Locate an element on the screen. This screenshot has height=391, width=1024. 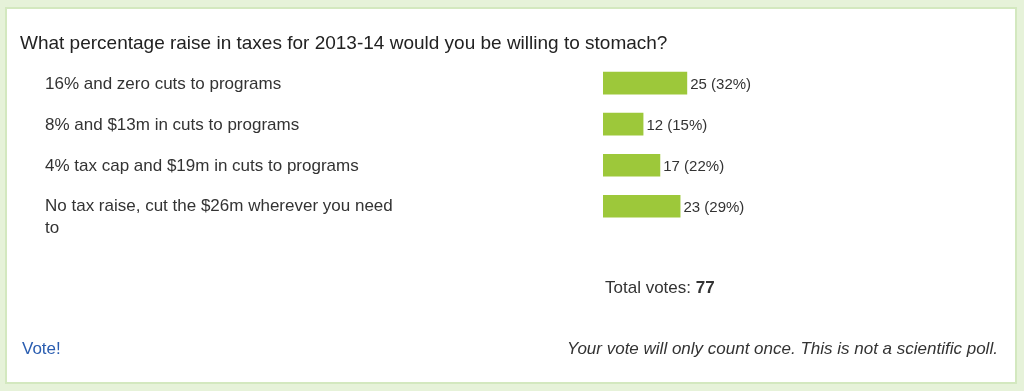
y-tick-label: 4% tax cap and $19m in cuts to programs is located at coordinates (202, 165).